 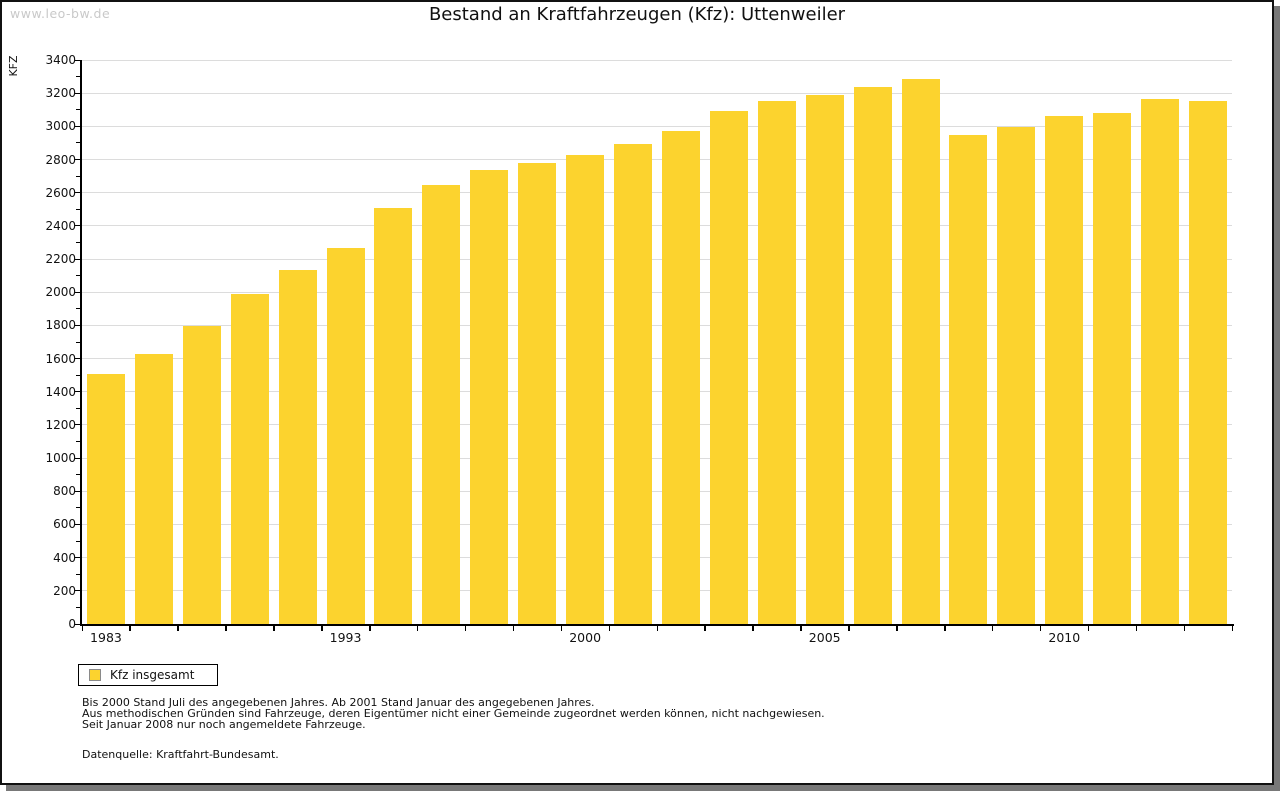 I want to click on y-tick-label: 1600, so click(x=60, y=358).